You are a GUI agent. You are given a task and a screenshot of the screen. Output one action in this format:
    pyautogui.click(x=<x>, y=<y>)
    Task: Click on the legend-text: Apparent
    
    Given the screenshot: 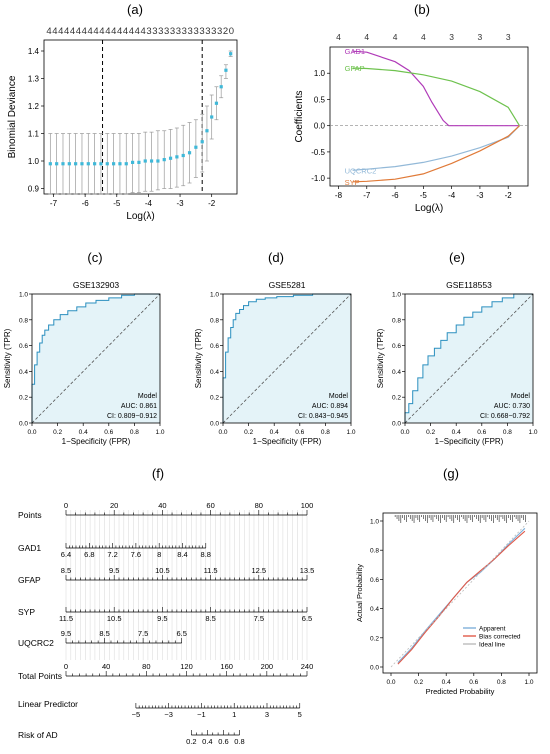 What is the action you would take?
    pyautogui.click(x=492, y=629)
    